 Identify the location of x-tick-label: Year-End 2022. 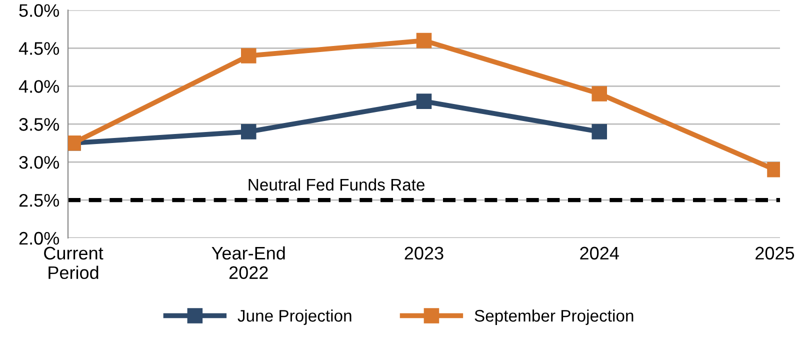
(248, 263).